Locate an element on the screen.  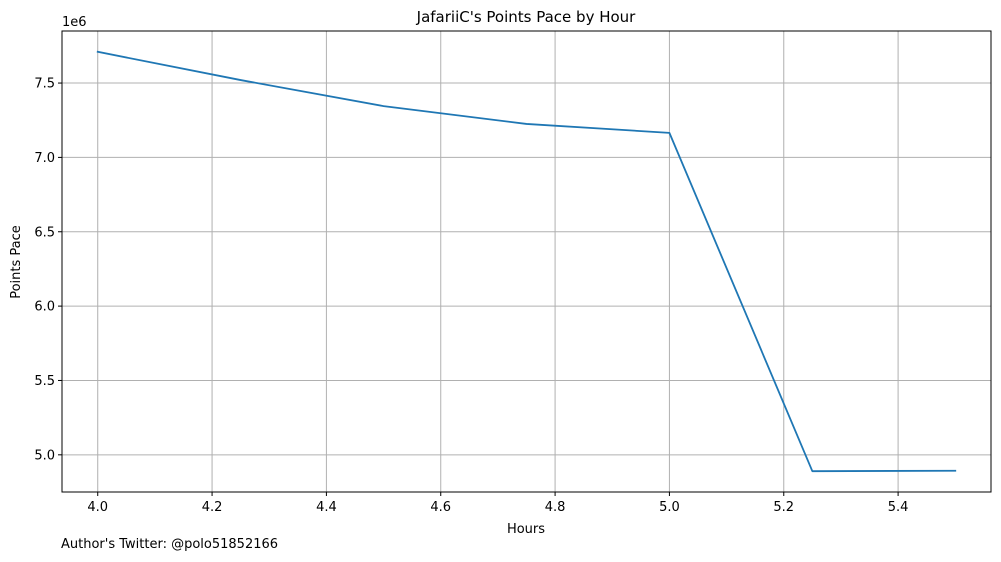
x-tick-label: 5.0 is located at coordinates (669, 507).